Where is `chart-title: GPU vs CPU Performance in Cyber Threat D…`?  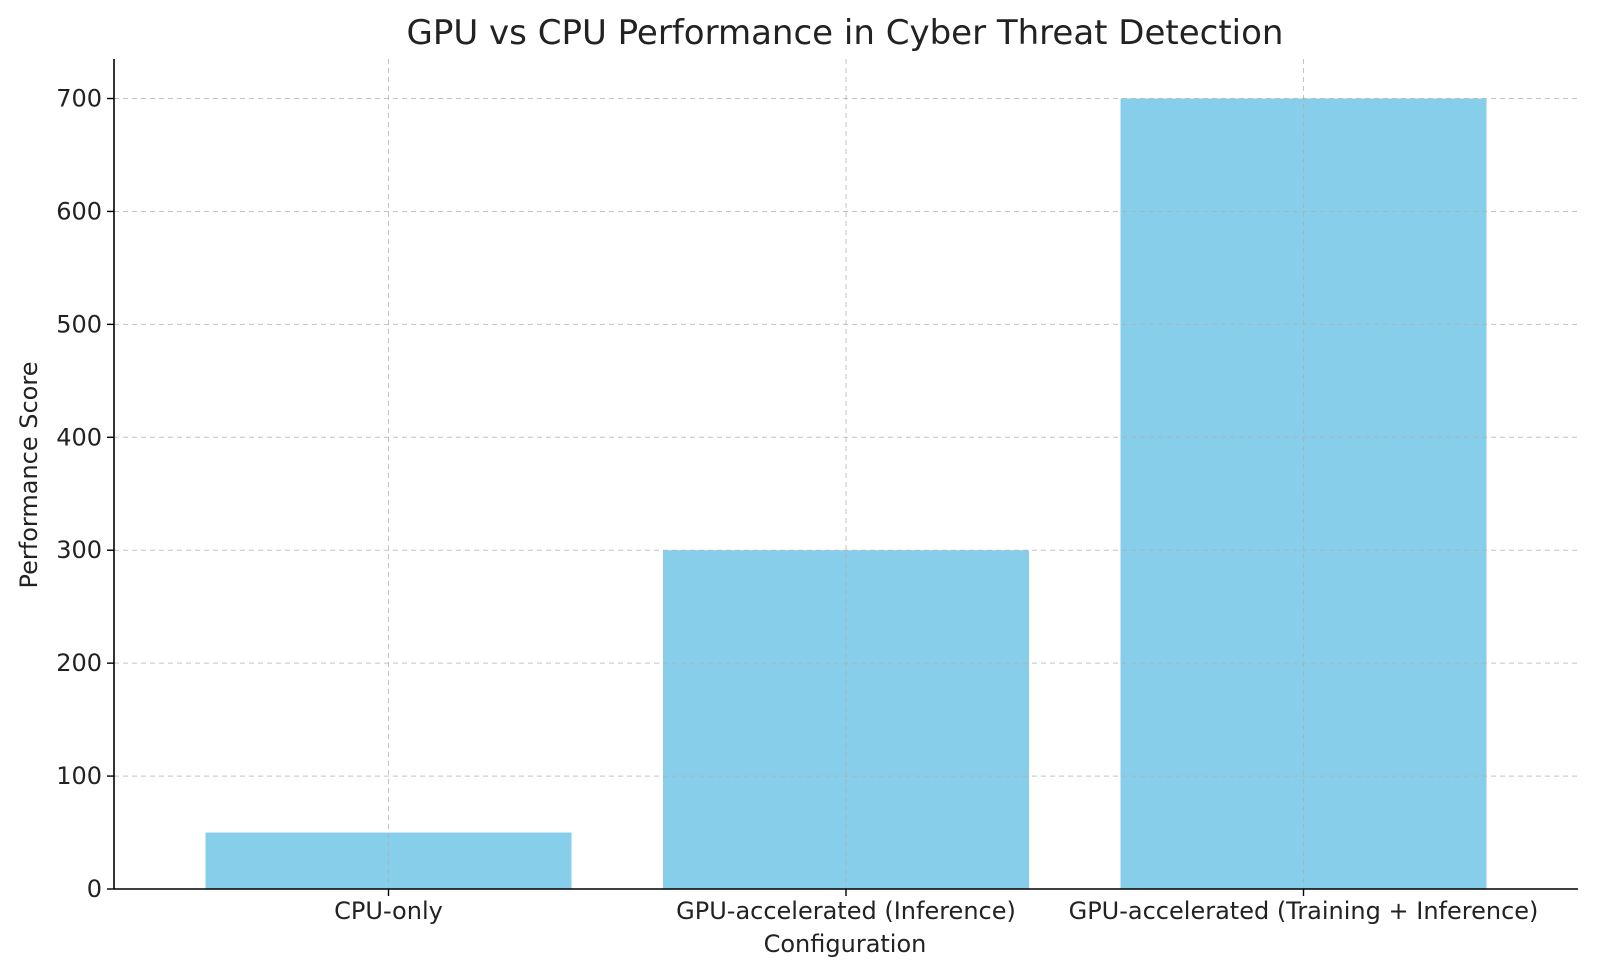 chart-title: GPU vs CPU Performance in Cyber Threat D… is located at coordinates (845, 33).